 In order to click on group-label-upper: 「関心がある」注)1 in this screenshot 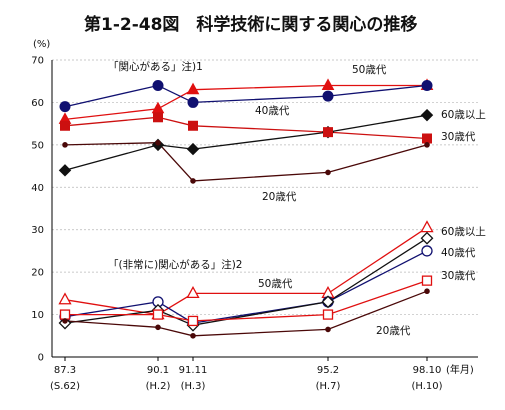, I will do `click(155, 66)`.